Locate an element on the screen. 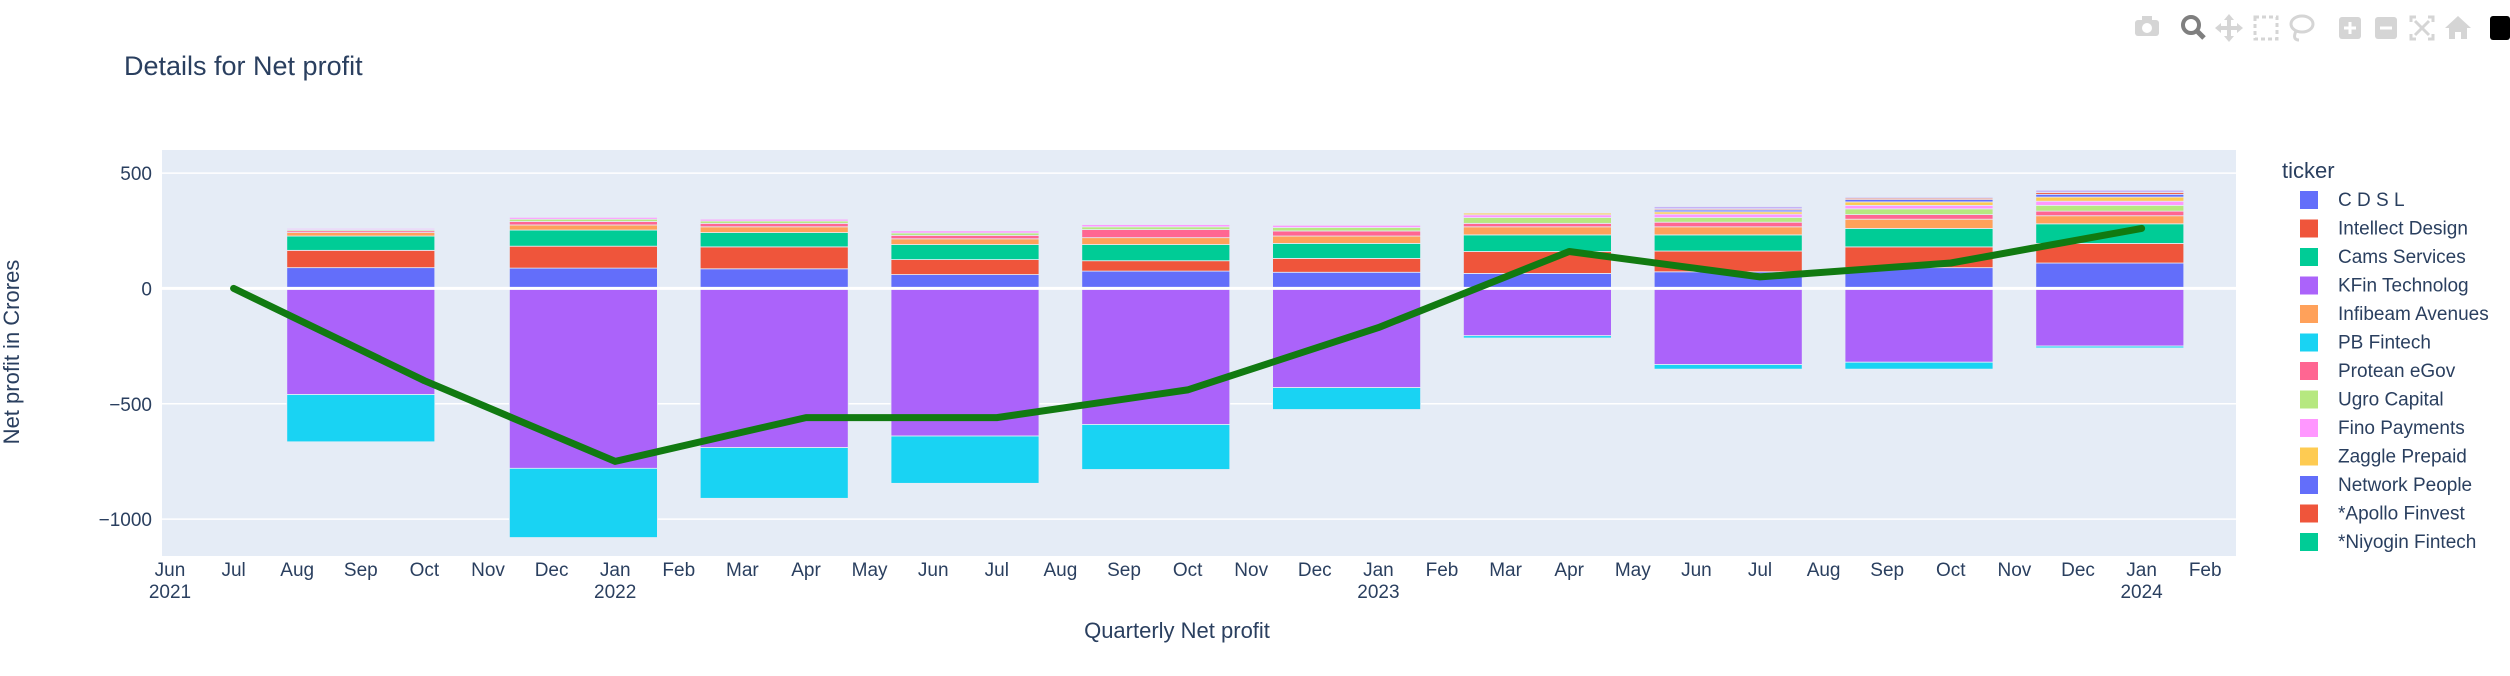  y-axis-ticks: 500 0 −500 −1000 is located at coordinates (125, 347).